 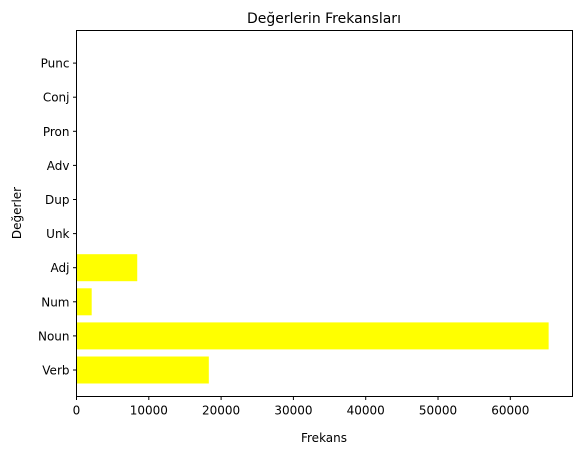 I want to click on x-tick-label-10000: 10000, so click(x=149, y=411).